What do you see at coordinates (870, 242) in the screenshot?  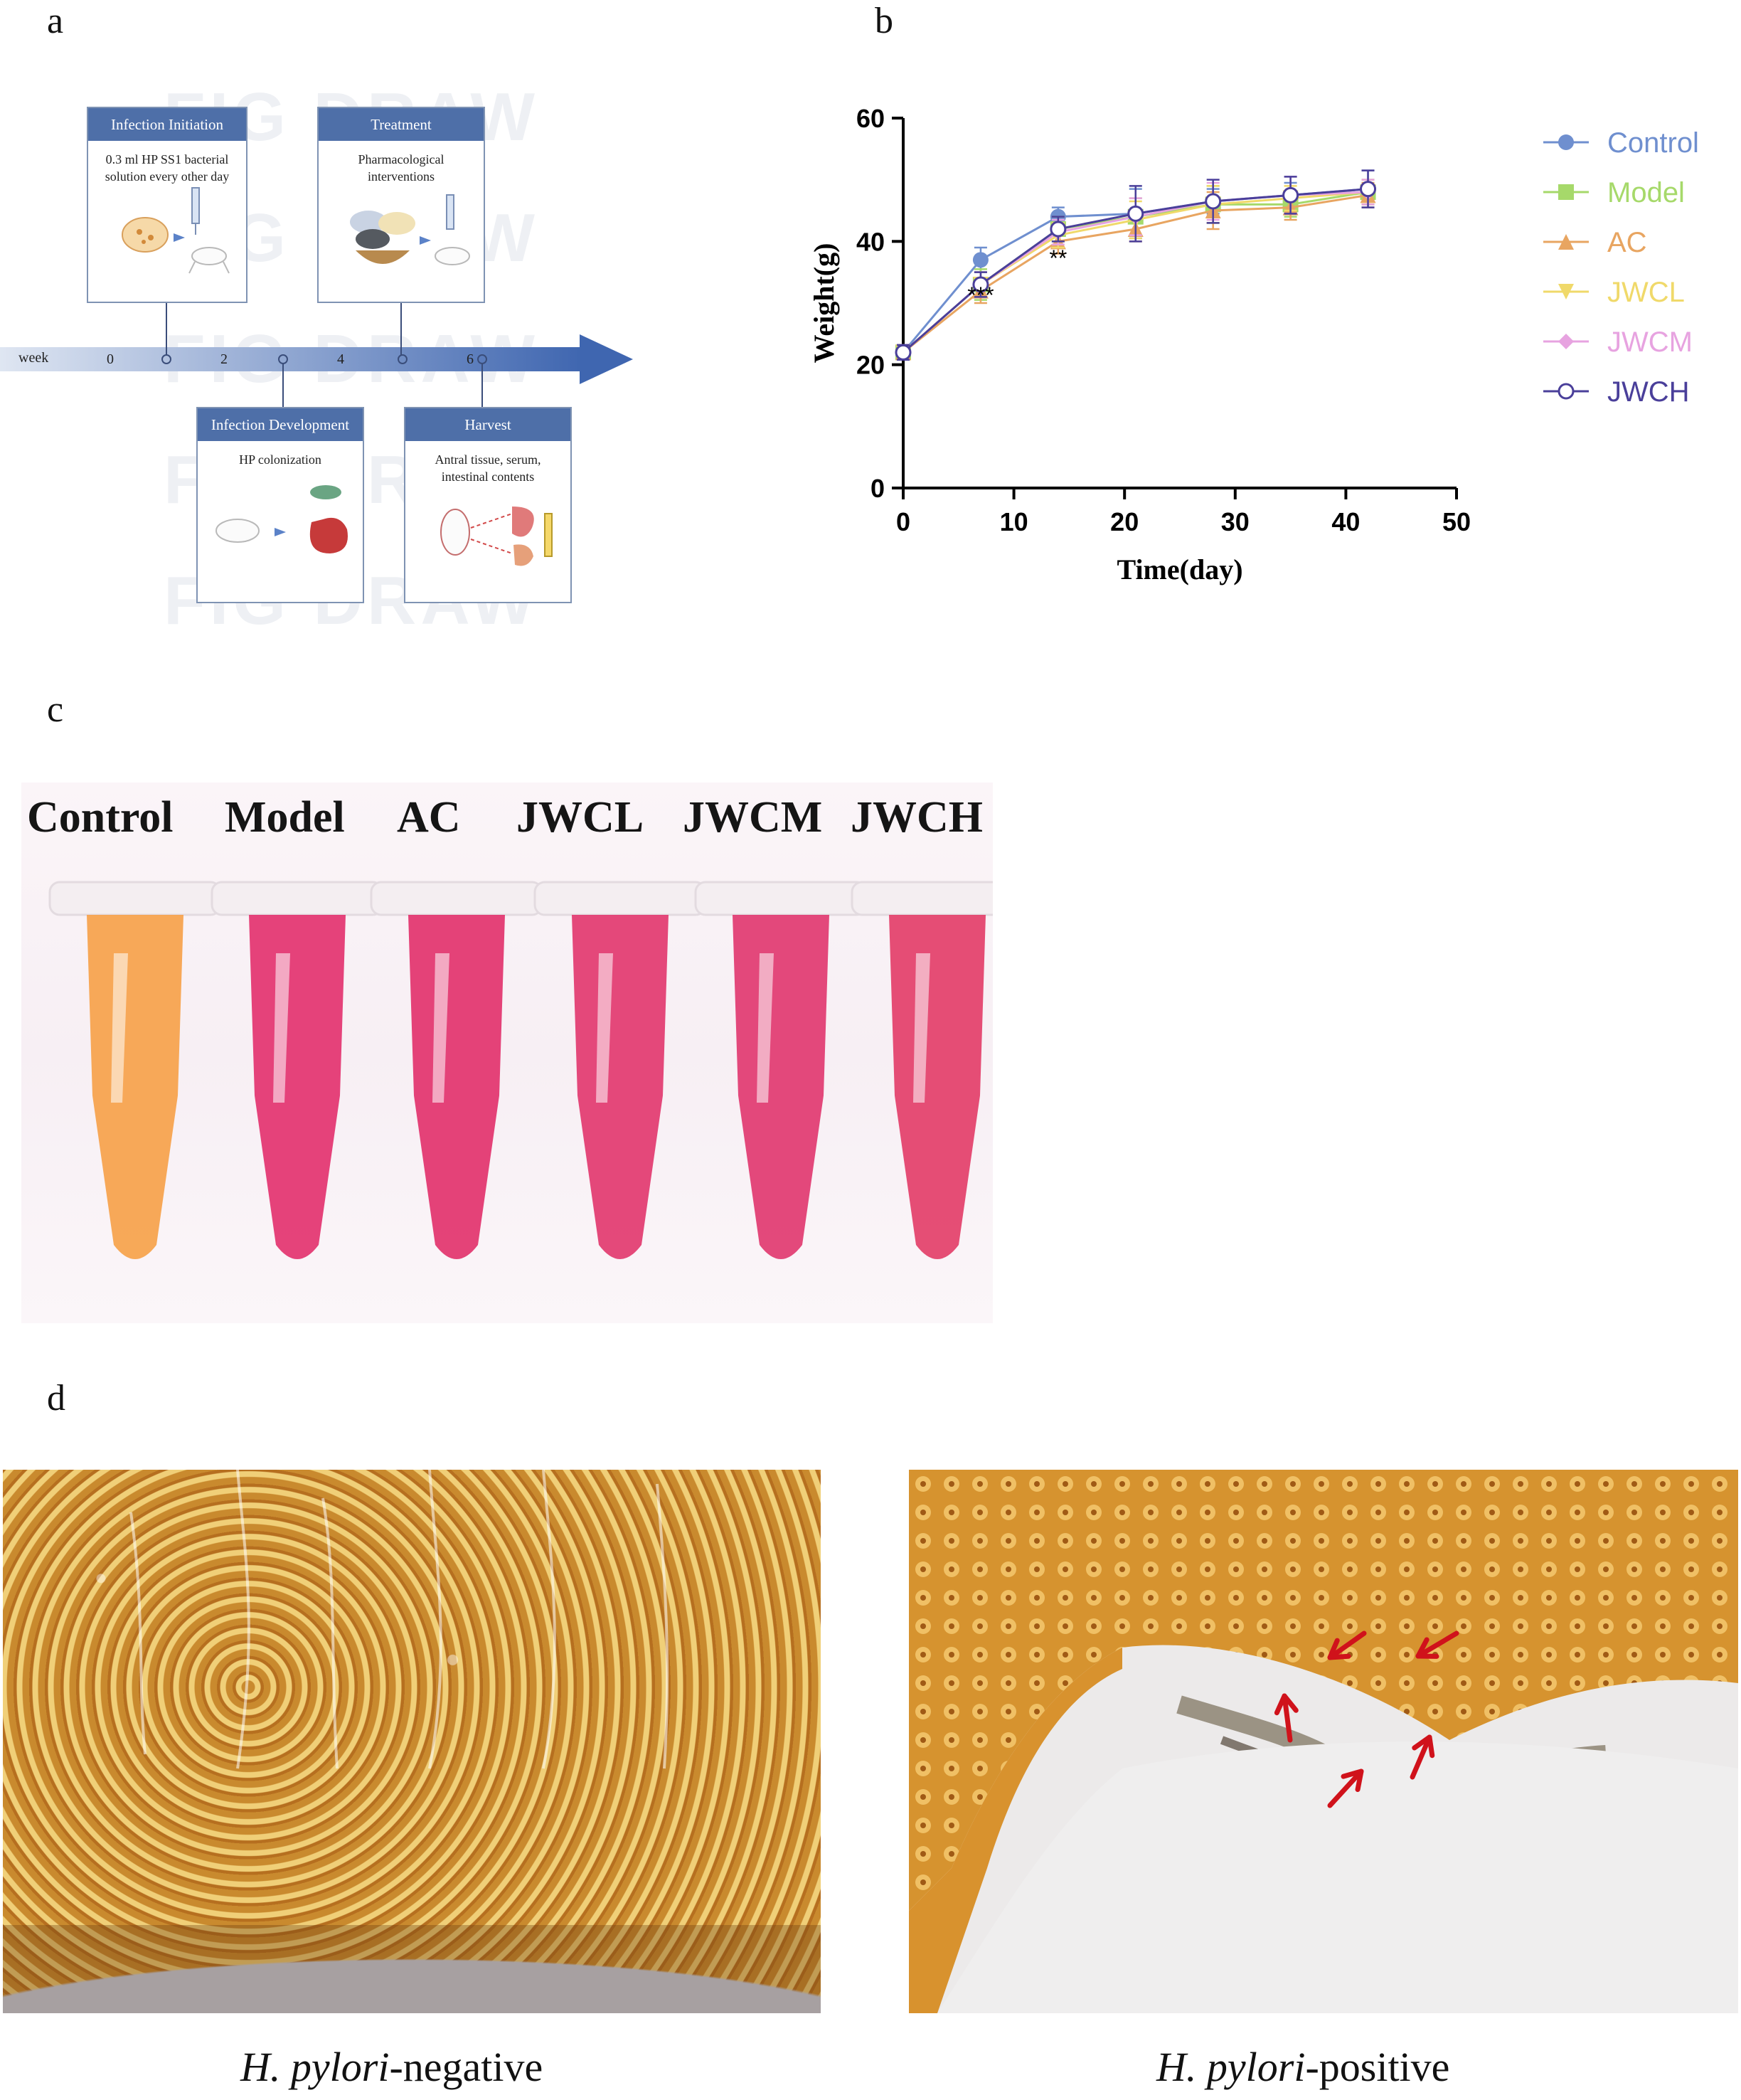 I see `y-tick-label: 40` at bounding box center [870, 242].